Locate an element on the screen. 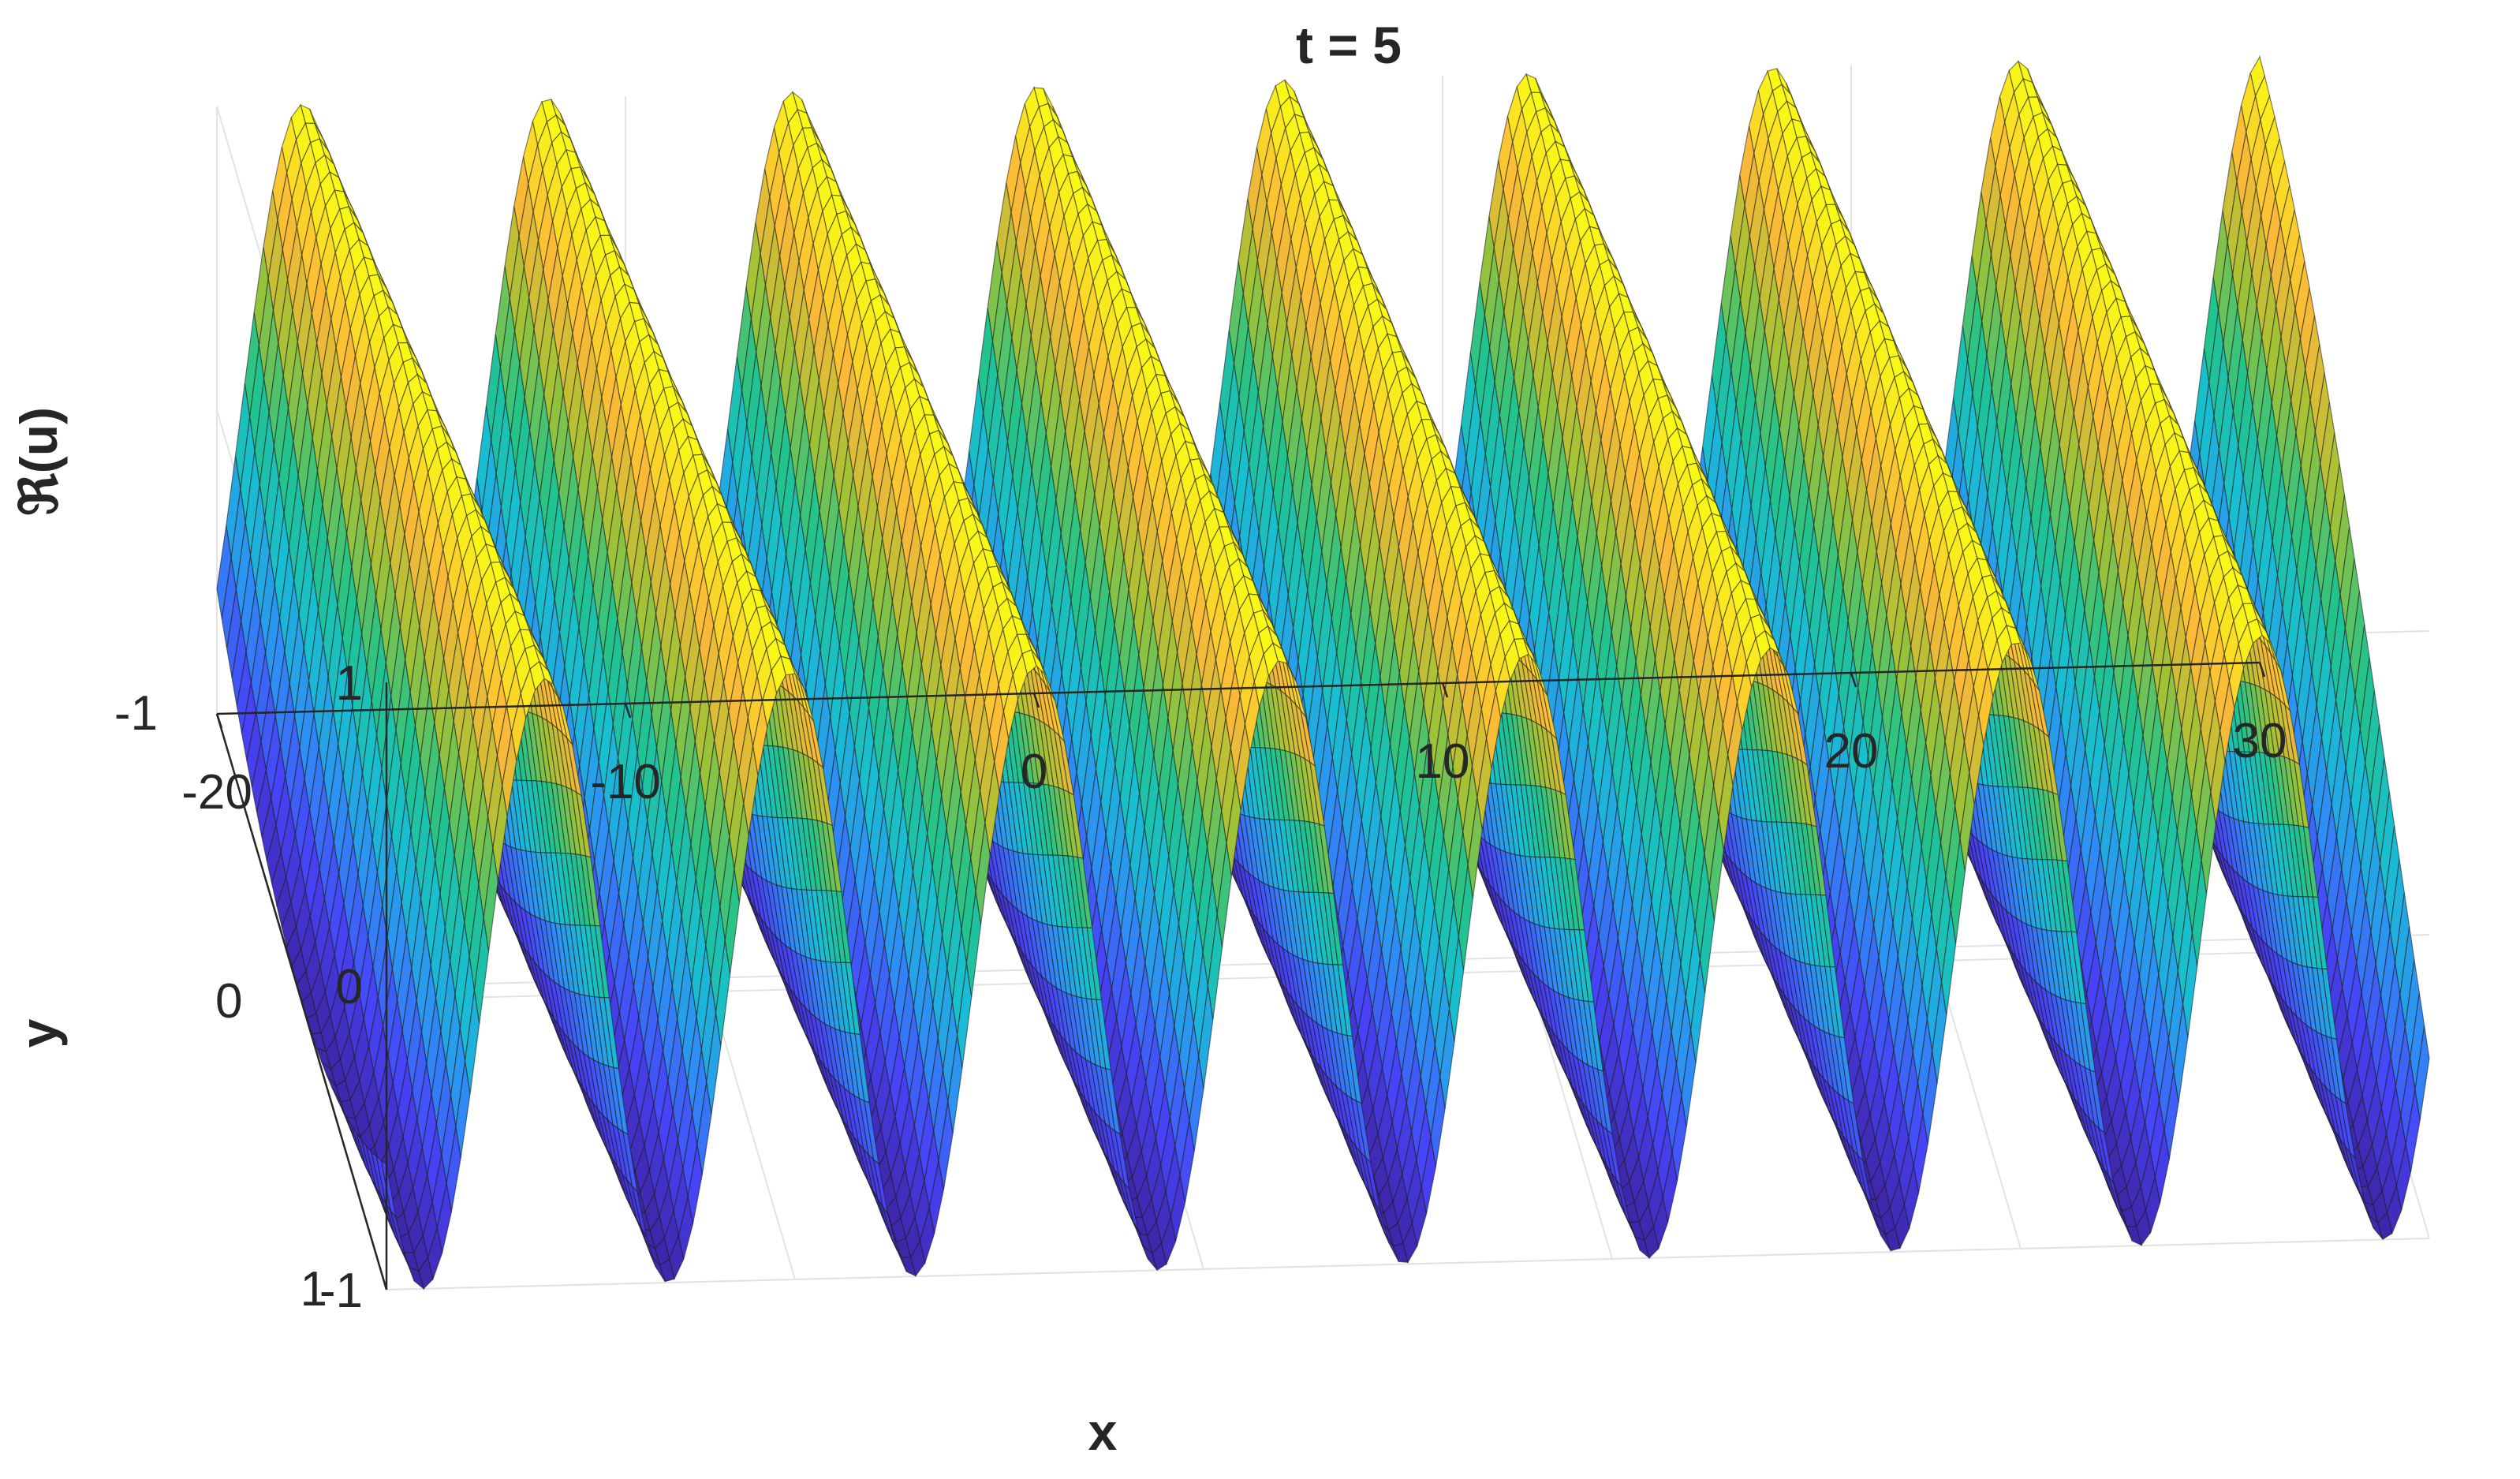 The height and width of the screenshot is (1479, 2520). grid-line-z is located at coordinates (1408, 1264).